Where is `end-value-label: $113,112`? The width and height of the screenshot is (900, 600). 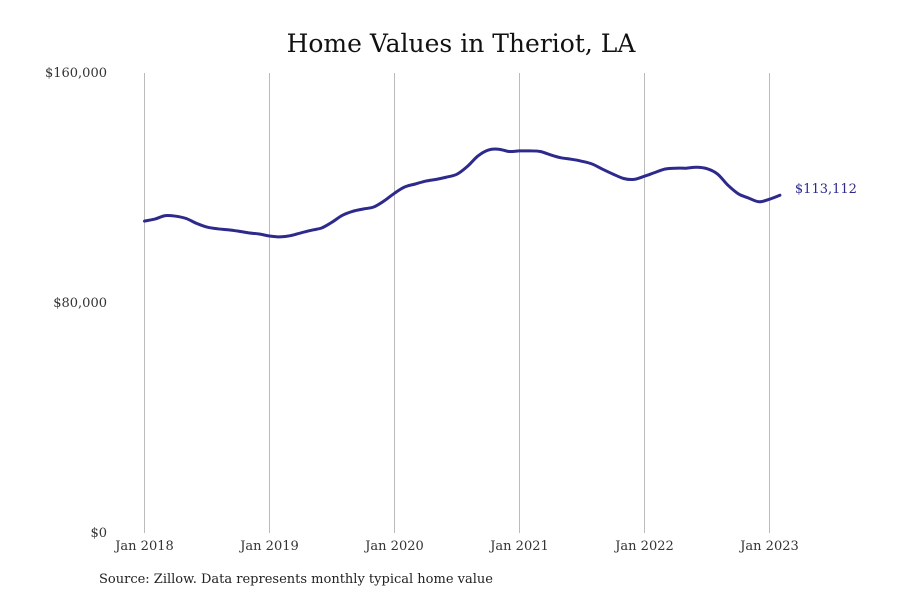
end-value-label: $113,112 is located at coordinates (826, 189).